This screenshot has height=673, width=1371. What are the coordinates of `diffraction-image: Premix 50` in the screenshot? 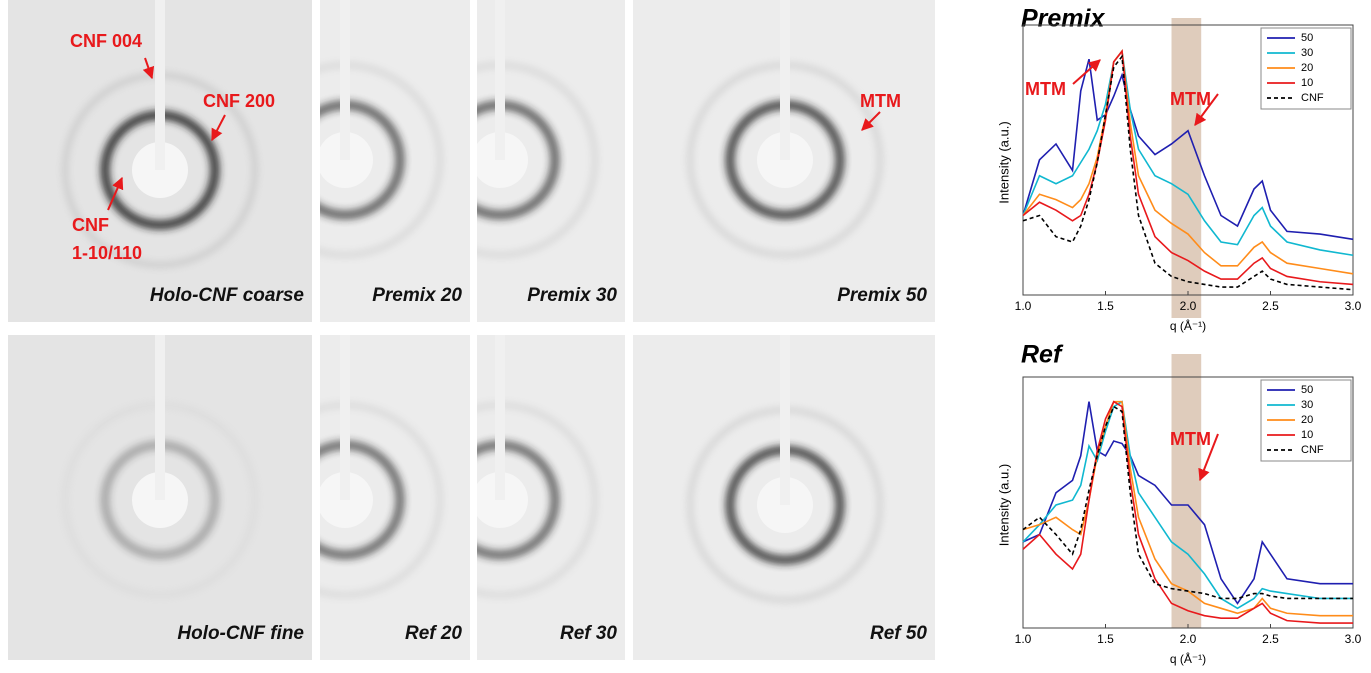 It's located at (784, 161).